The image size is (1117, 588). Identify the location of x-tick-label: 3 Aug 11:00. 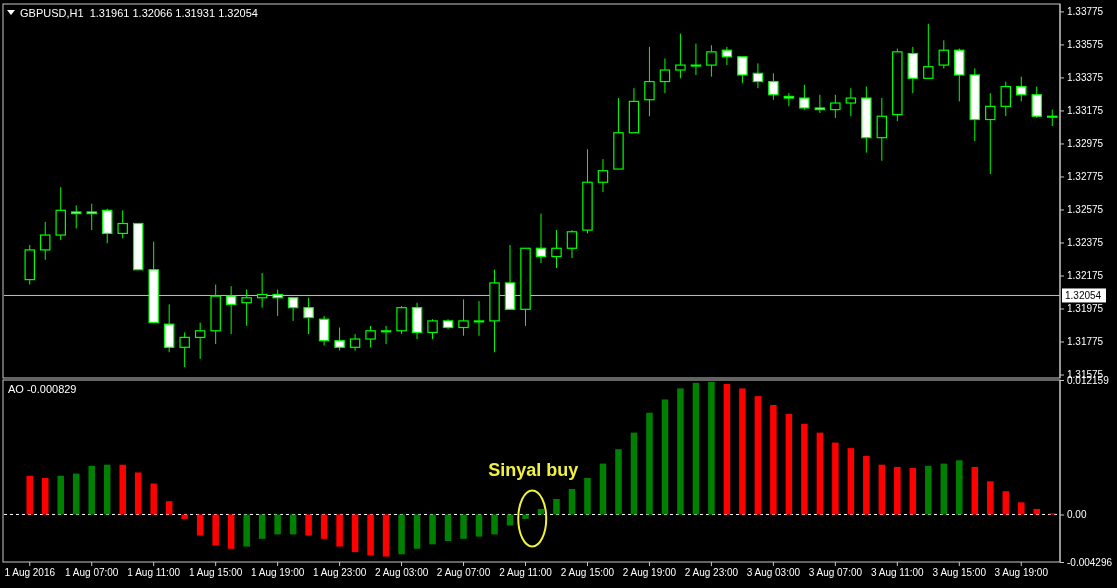
(898, 573).